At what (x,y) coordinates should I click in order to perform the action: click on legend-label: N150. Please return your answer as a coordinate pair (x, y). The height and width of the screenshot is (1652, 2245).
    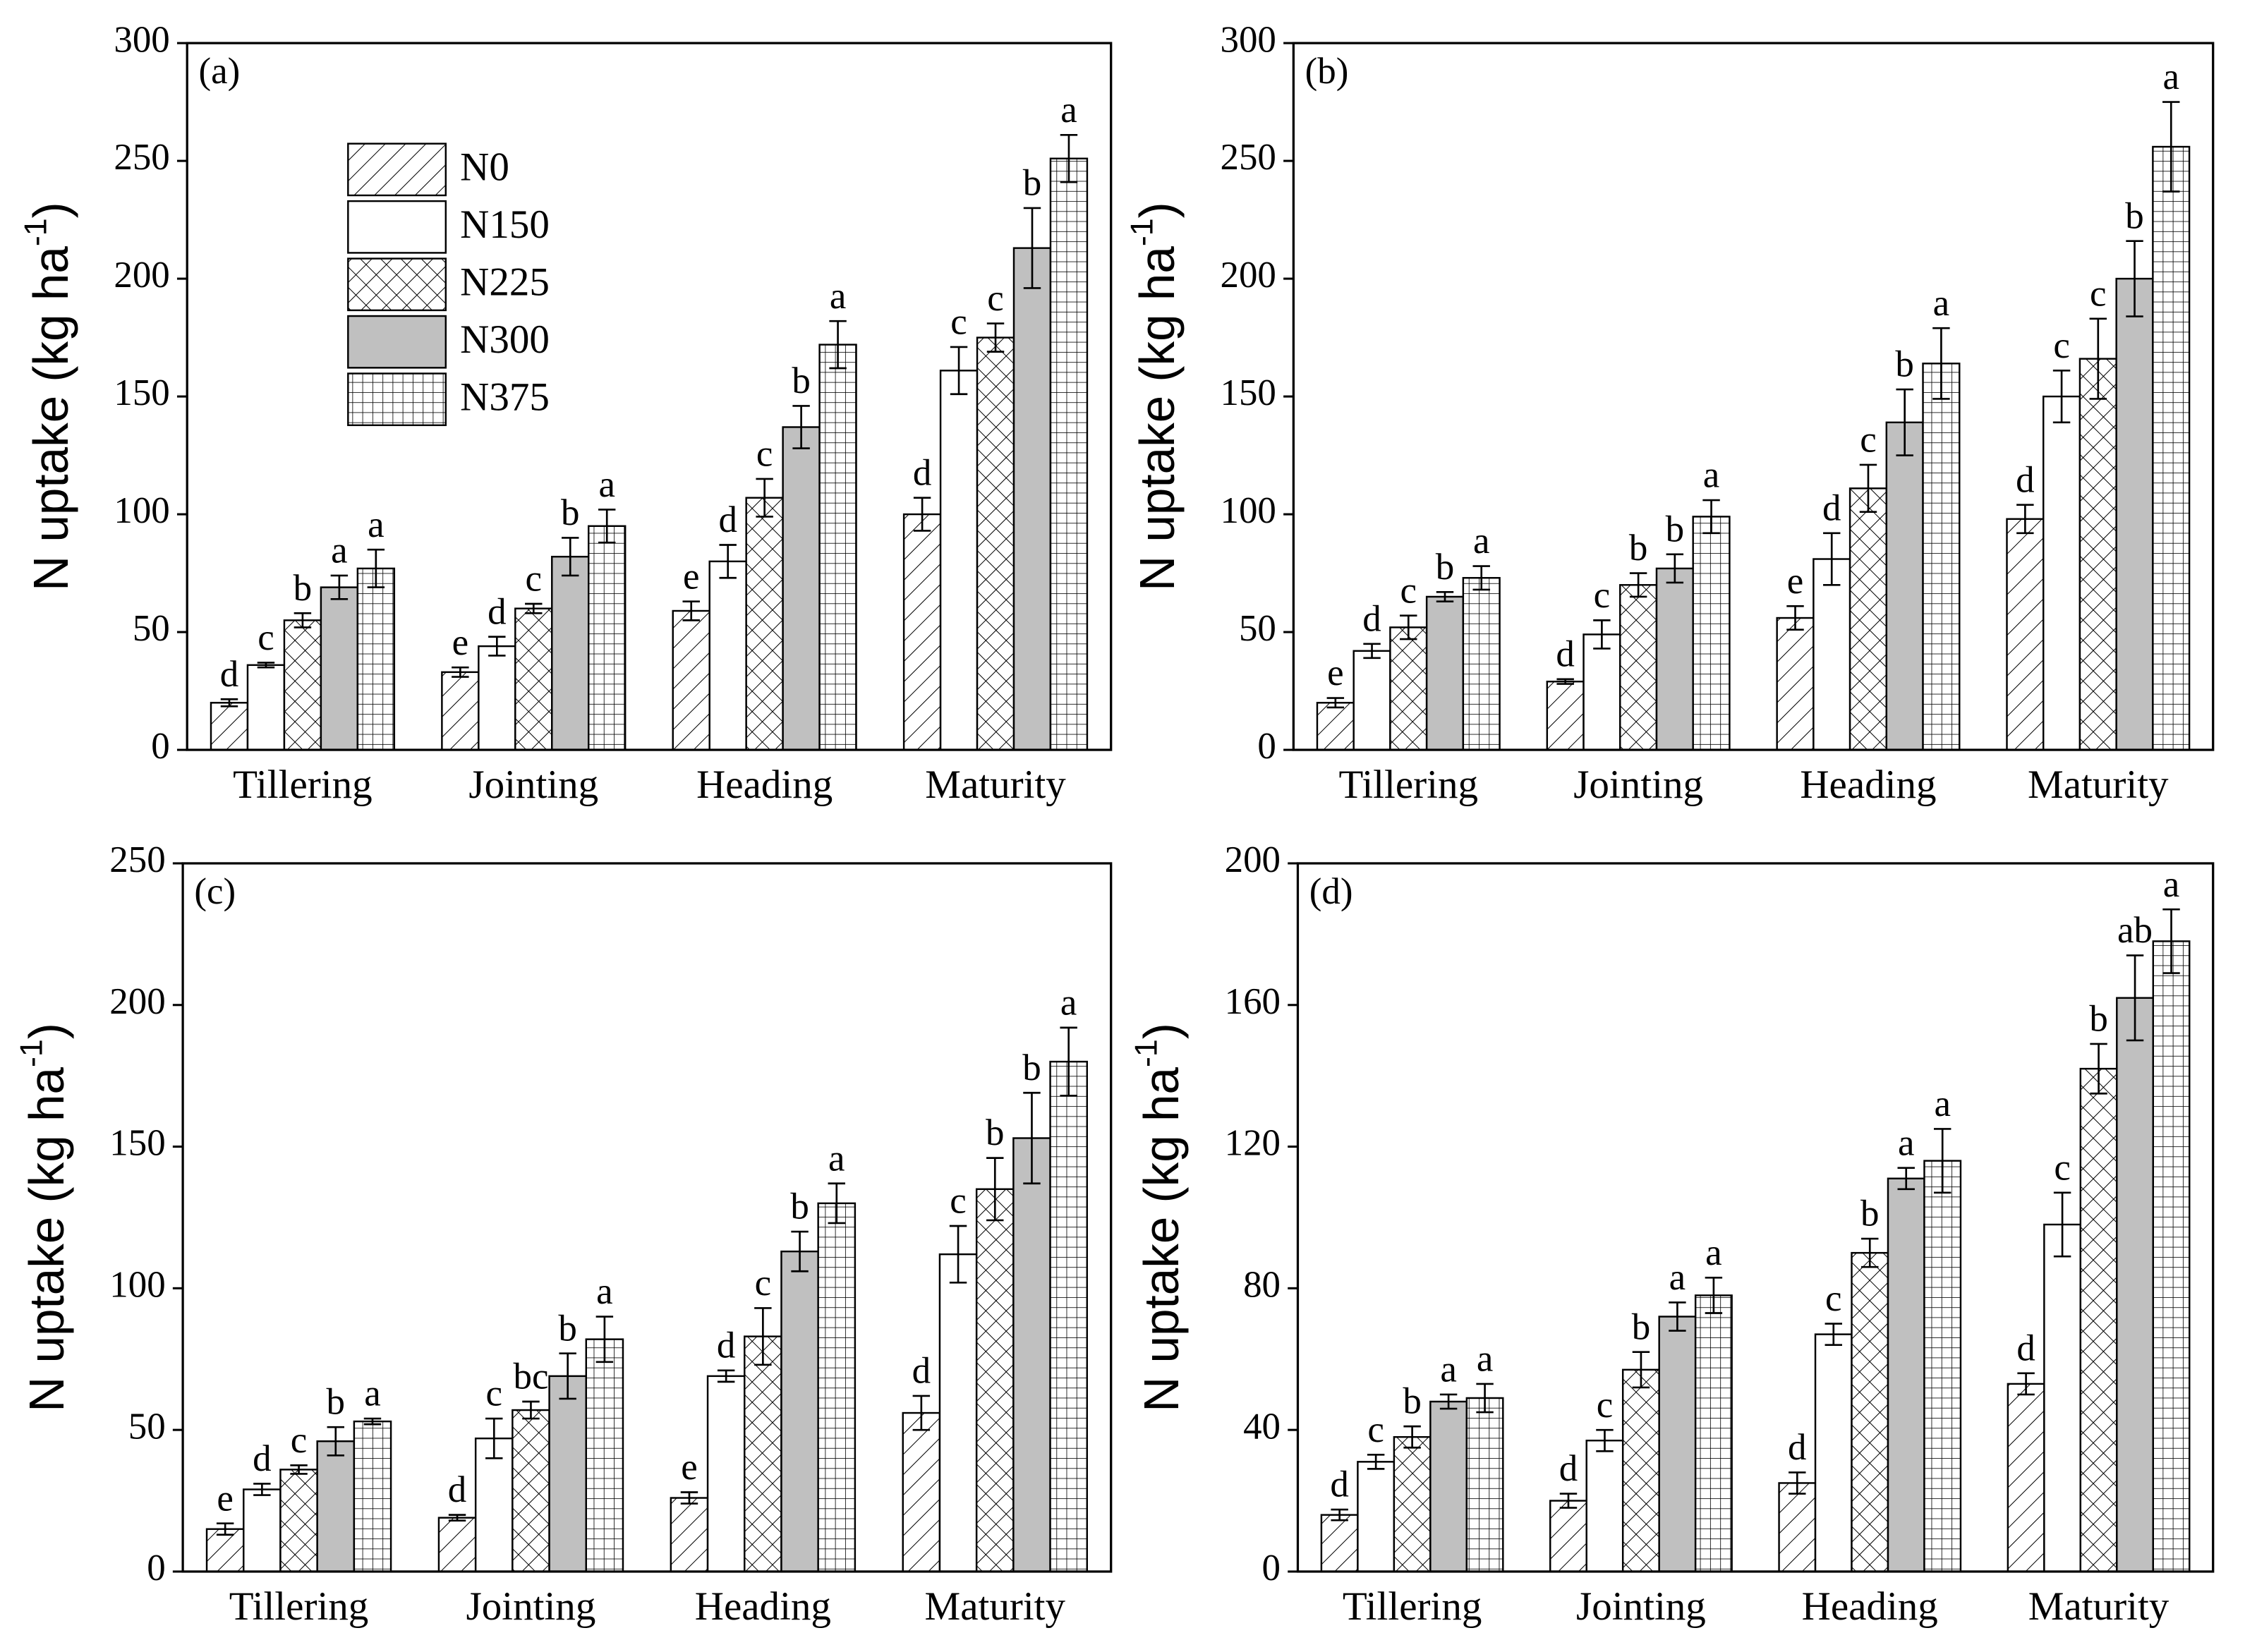
    Looking at the image, I should click on (505, 224).